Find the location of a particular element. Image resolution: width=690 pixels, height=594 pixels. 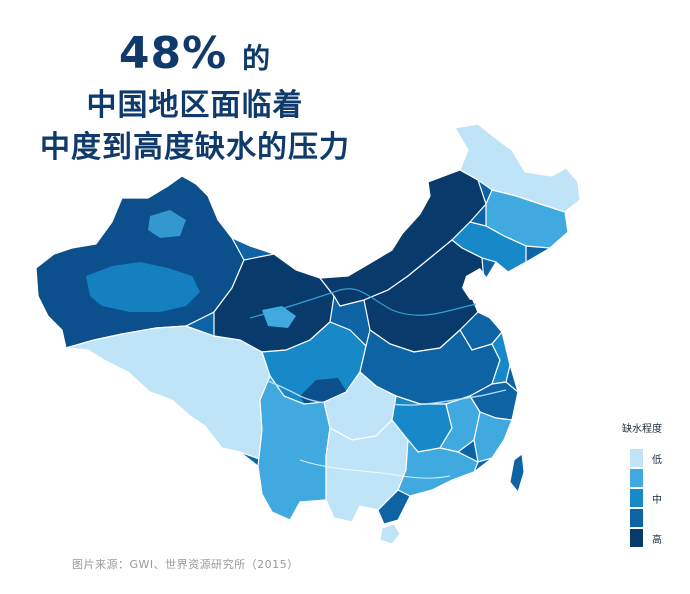

region-hainan is located at coordinates (390, 534).